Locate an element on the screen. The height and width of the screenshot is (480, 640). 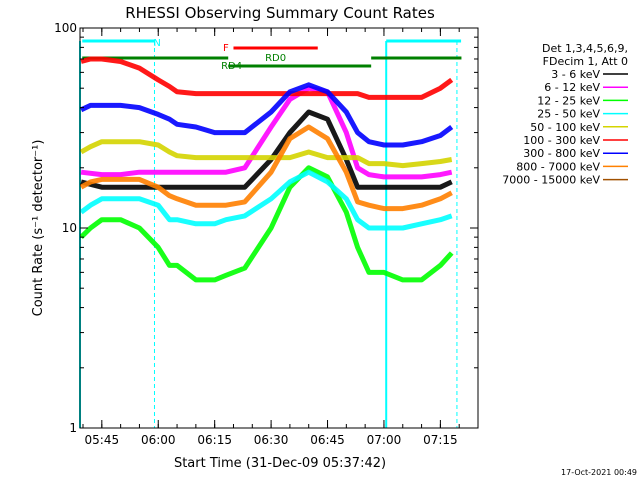
x-tick-label: 06:30 is located at coordinates (271, 440).